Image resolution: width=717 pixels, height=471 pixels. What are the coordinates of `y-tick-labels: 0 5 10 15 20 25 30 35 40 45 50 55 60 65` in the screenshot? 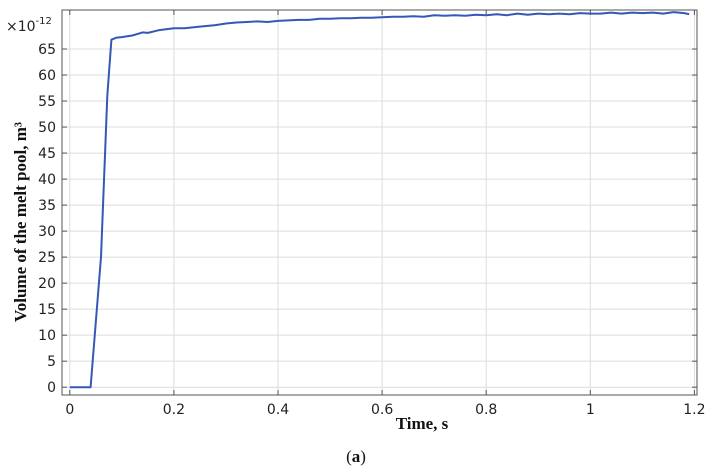 It's located at (47, 219).